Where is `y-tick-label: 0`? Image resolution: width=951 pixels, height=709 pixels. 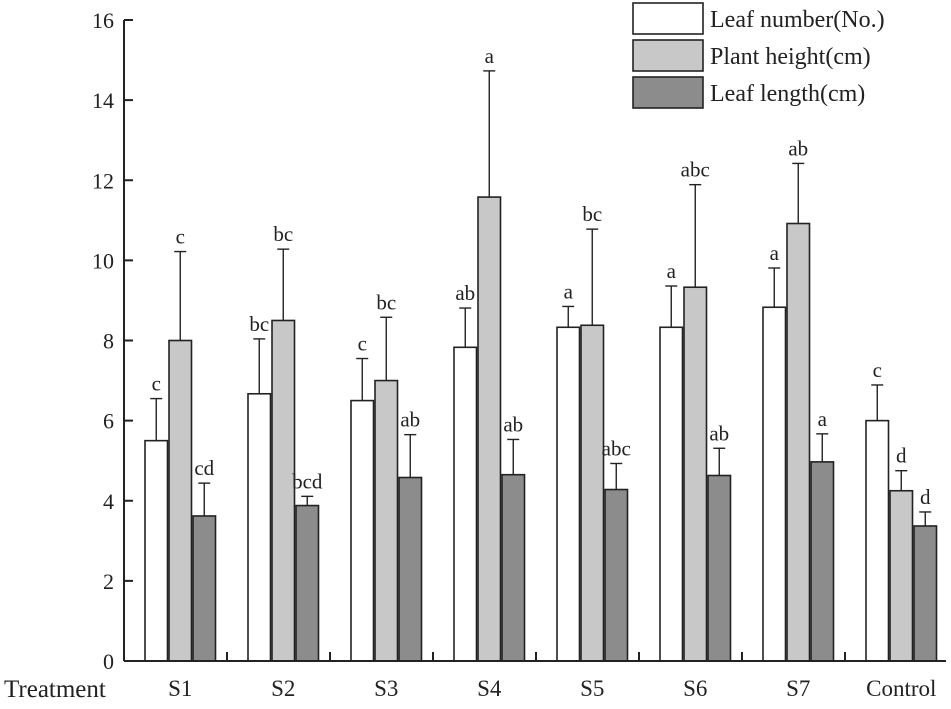
y-tick-label: 0 is located at coordinates (108, 661).